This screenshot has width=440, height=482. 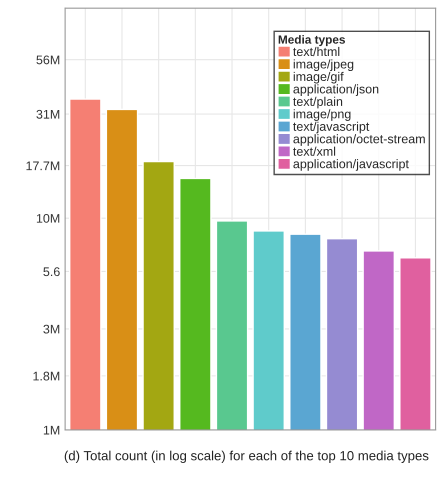 What do you see at coordinates (48, 59) in the screenshot?
I see `y-tick-label: 56M` at bounding box center [48, 59].